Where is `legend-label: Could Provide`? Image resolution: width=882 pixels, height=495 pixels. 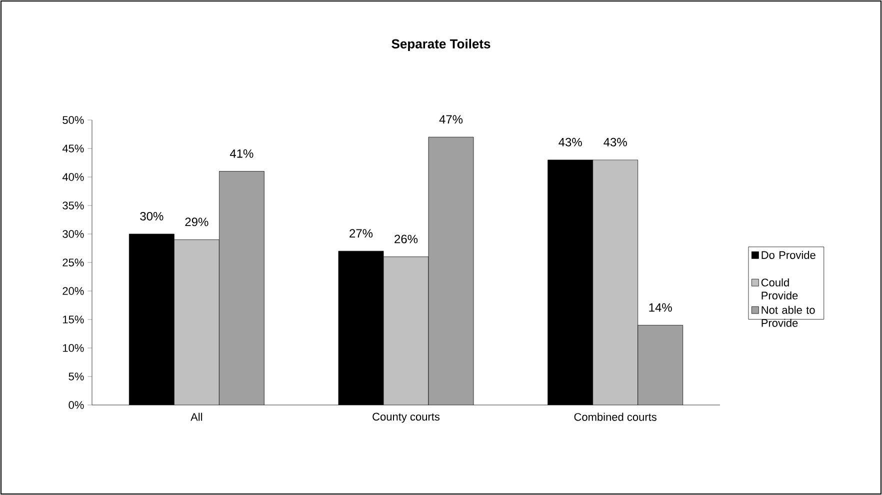 legend-label: Could Provide is located at coordinates (779, 289).